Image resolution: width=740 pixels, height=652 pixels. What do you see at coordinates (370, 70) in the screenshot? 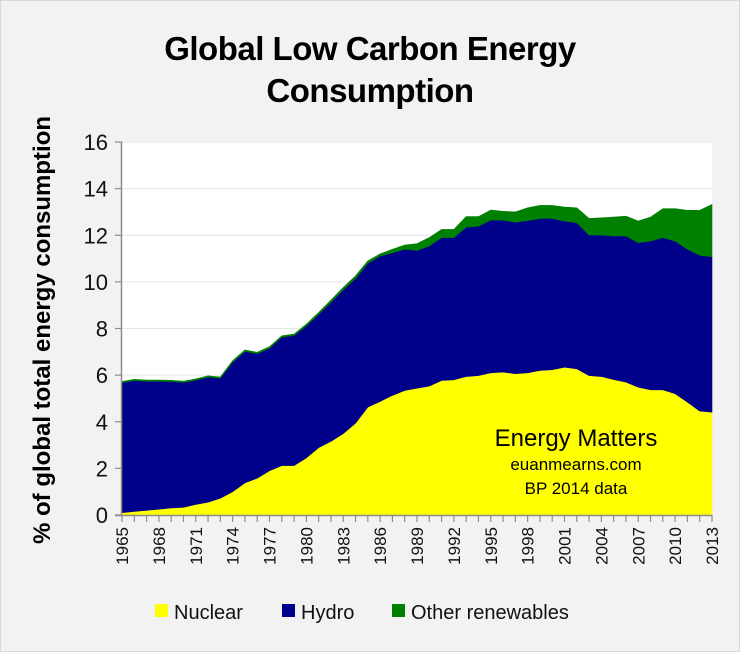
I see `chart-title: Global Low Carbon Energy Consumption` at bounding box center [370, 70].